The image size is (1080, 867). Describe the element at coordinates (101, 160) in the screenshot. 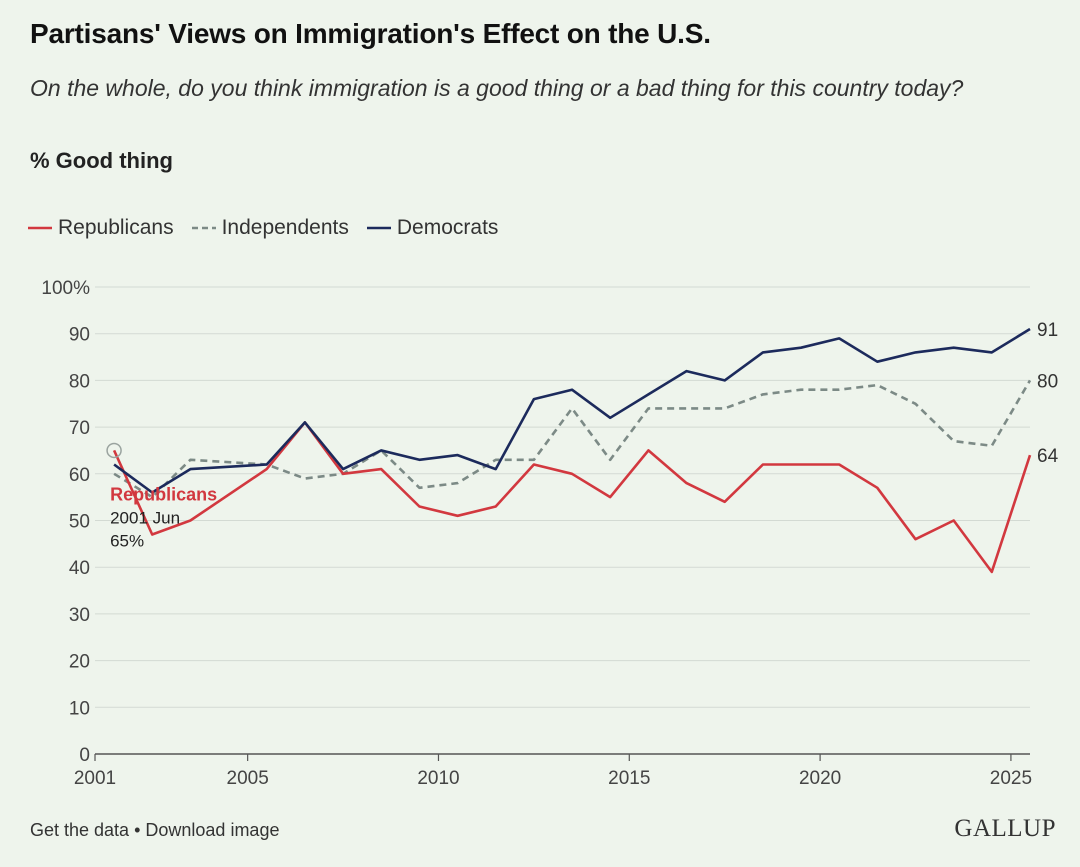

I see `measure-label: % Good thing` at that location.